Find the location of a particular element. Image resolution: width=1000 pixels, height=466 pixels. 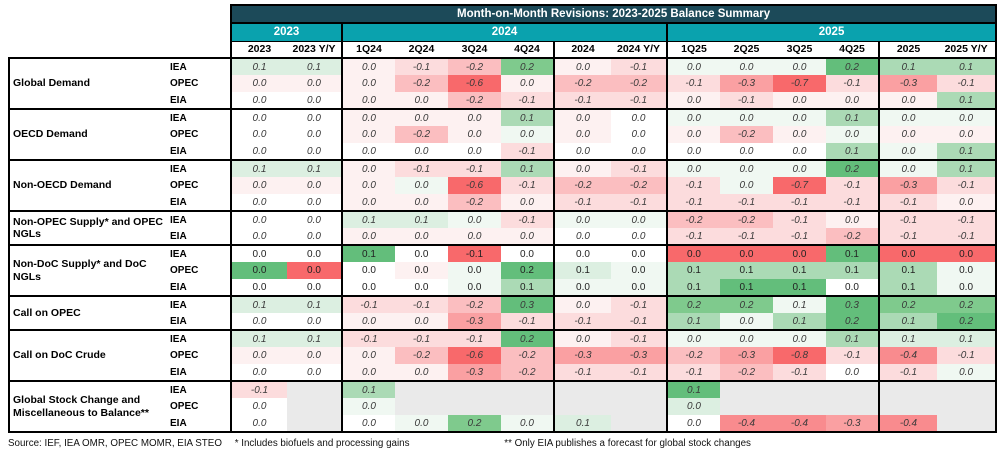

group-label: OECD Demand is located at coordinates (87, 134).